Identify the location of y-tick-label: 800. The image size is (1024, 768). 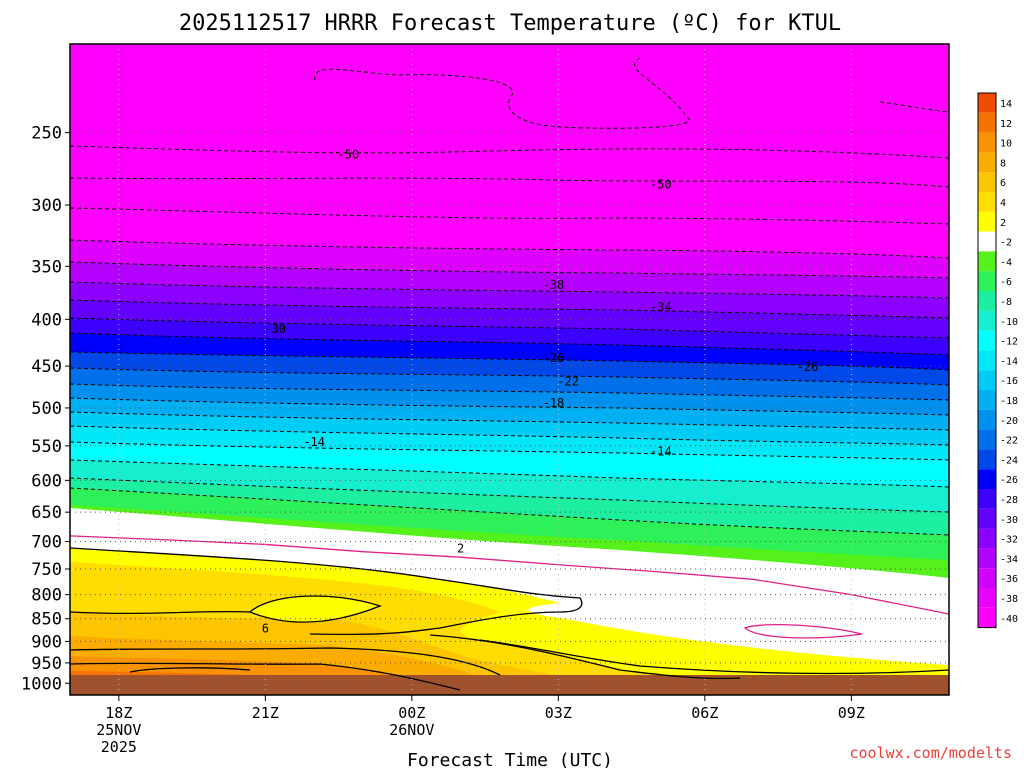
(46, 596).